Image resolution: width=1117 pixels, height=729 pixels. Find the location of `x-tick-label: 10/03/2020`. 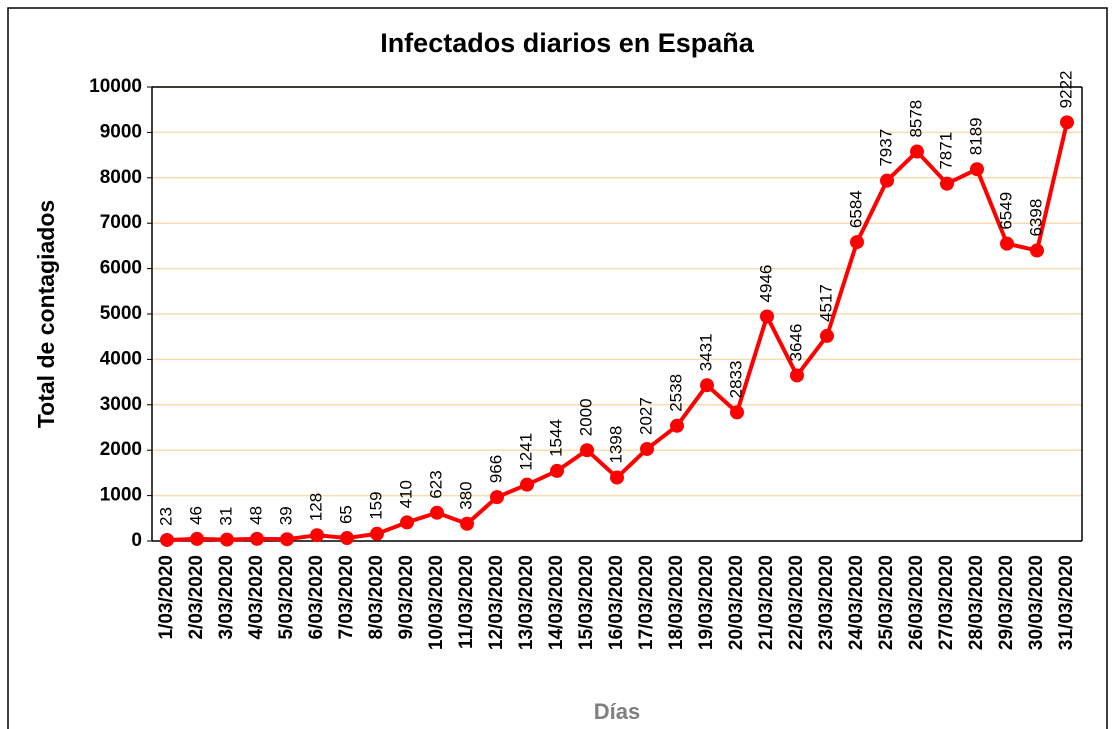

x-tick-label: 10/03/2020 is located at coordinates (436, 602).